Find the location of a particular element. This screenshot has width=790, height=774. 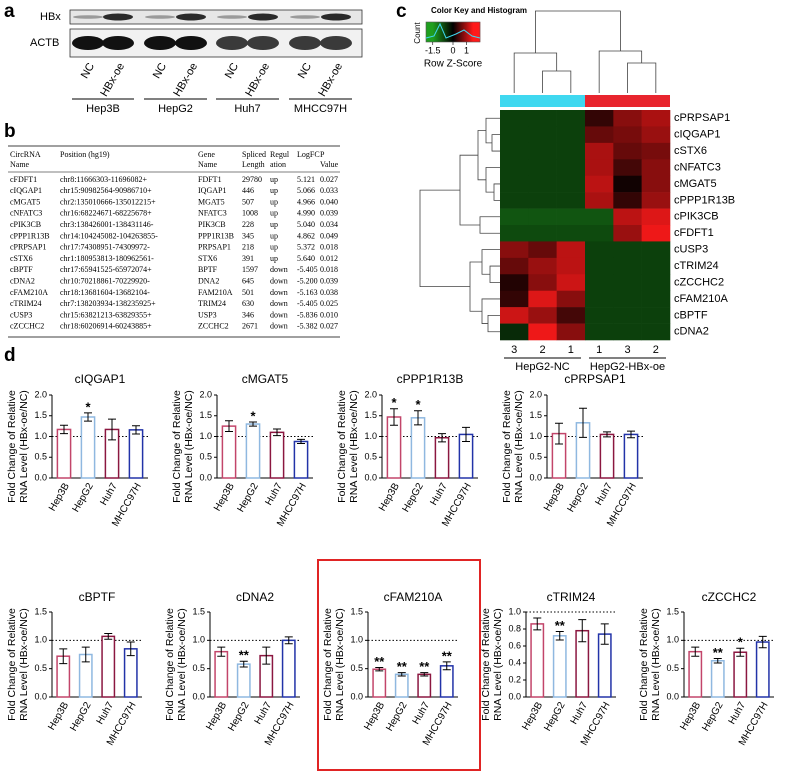

y-tick-label: 0.2 is located at coordinates (514, 679).